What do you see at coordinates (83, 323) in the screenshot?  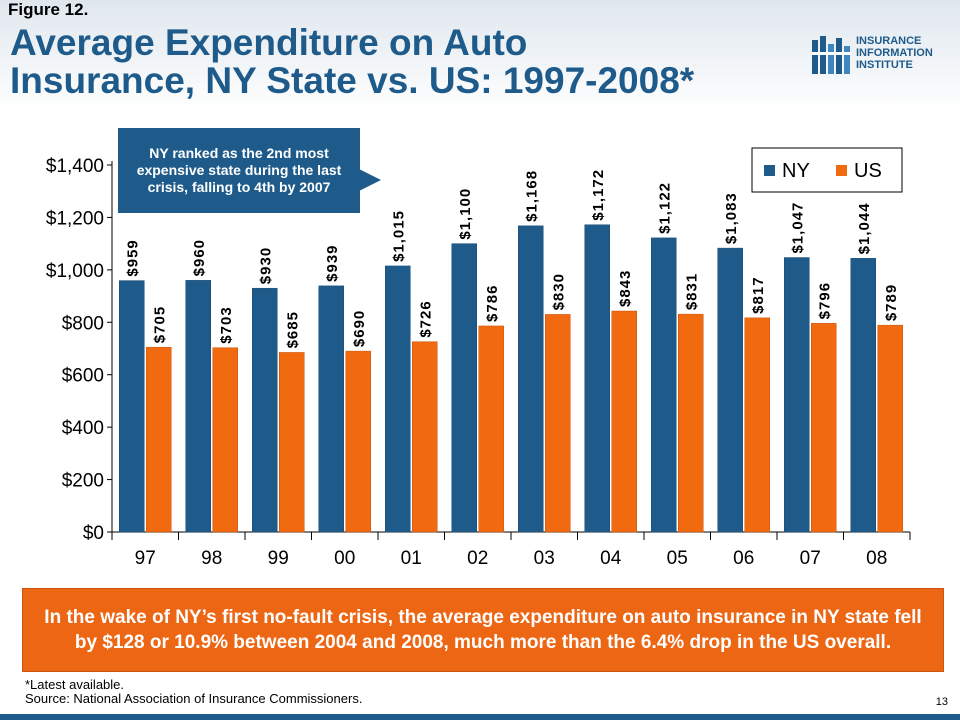 I see `y-tick-label: $800` at bounding box center [83, 323].